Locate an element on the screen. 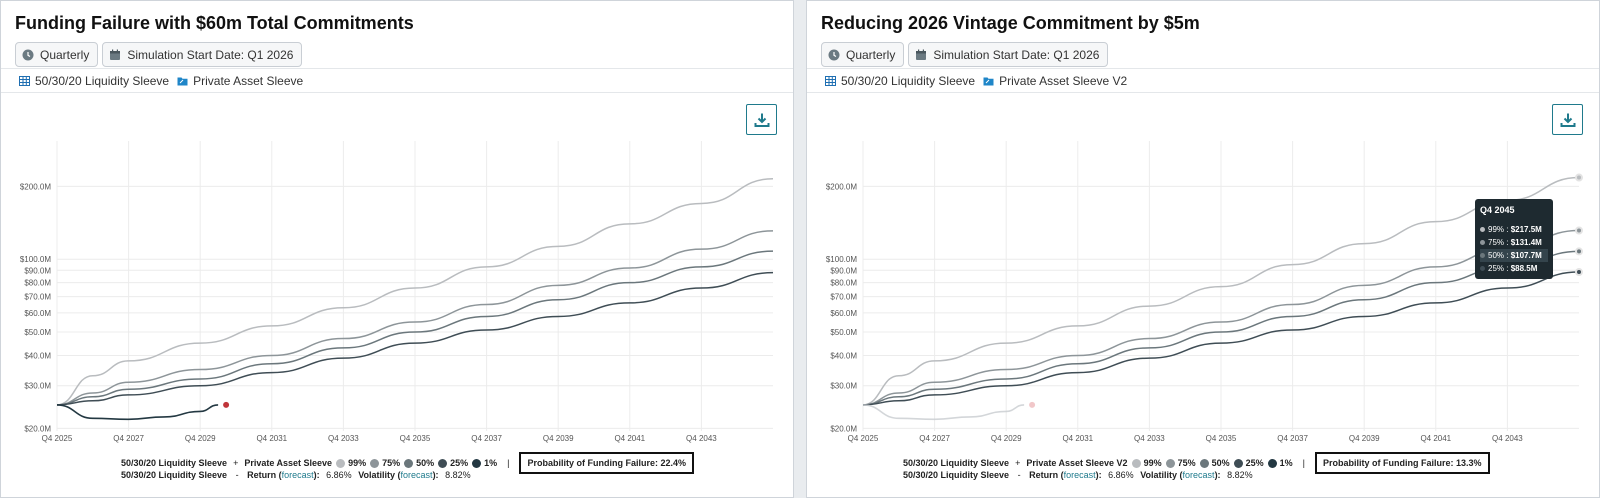 This screenshot has width=1600, height=498. x-tick-label: Q4 2041 is located at coordinates (1435, 438).